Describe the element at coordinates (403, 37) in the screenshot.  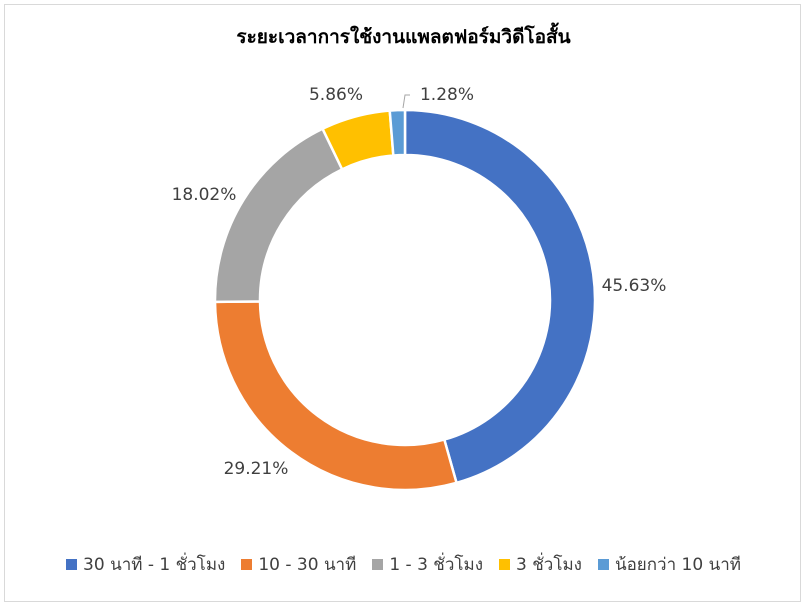
I see `chart-title: ระยะเวลาการใช้งานแพลตฟอร์มวิดีโอสั้น` at that location.